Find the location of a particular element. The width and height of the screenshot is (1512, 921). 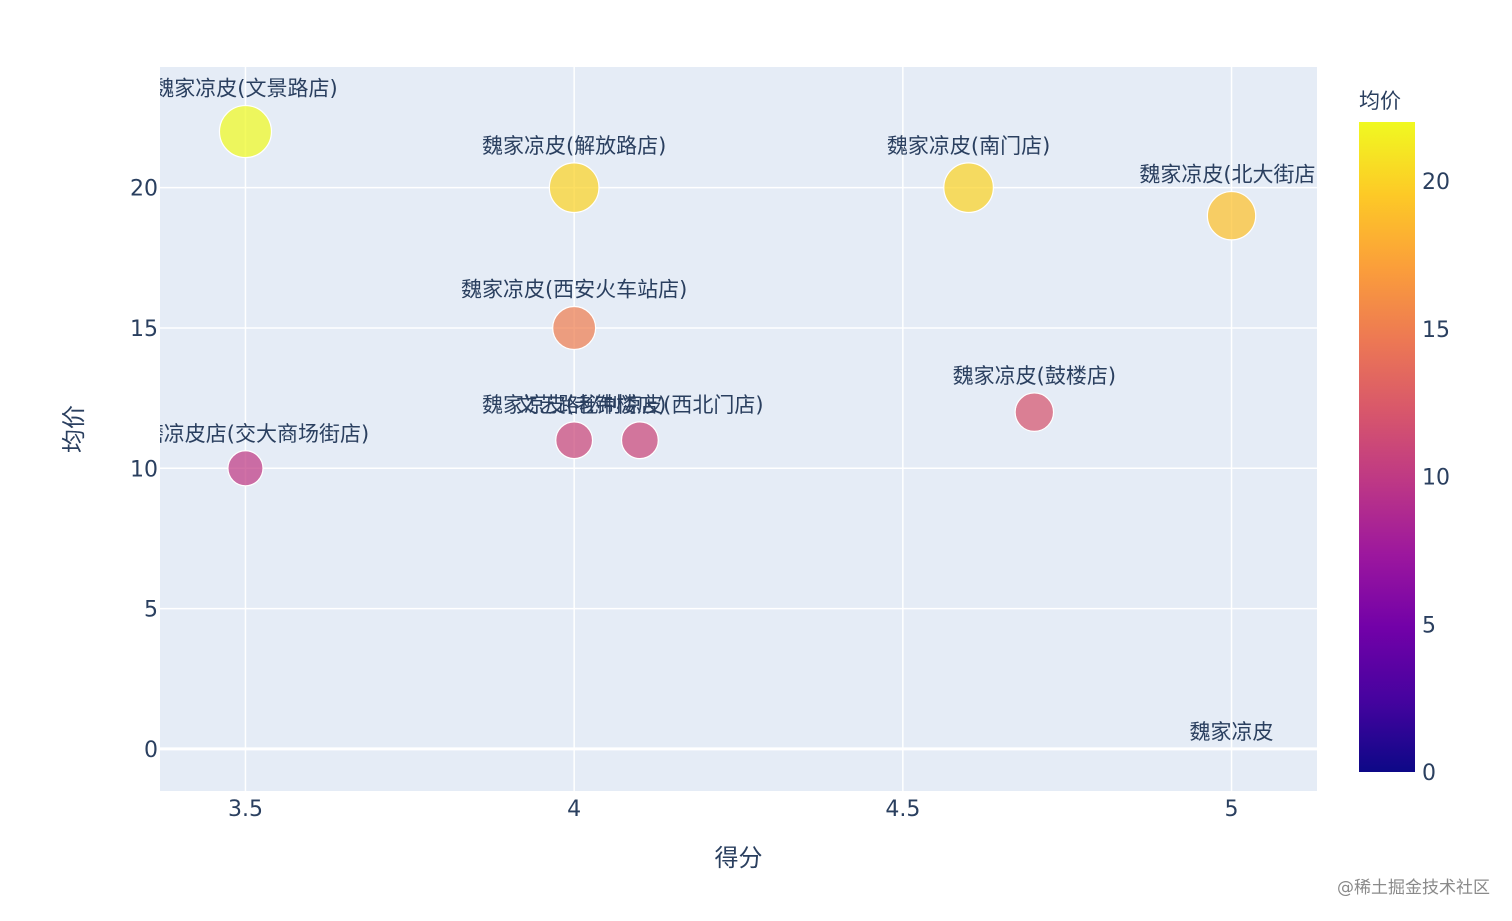

x-axis-ticks: 3.5 4 4.5 5 is located at coordinates (733, 809).